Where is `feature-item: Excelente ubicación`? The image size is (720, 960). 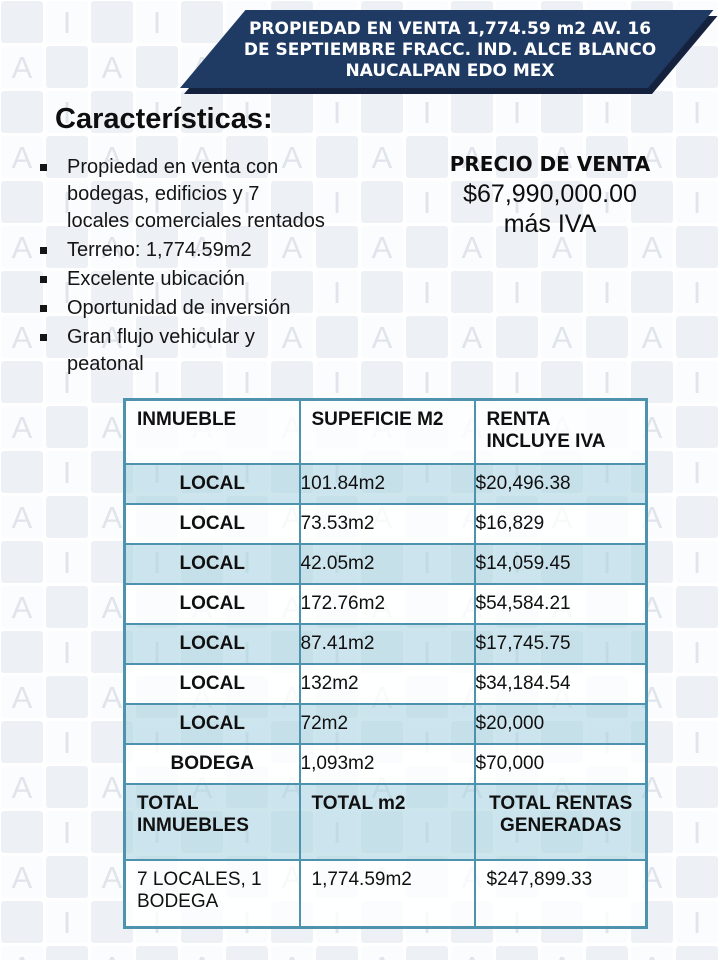 feature-item: Excelente ubicación is located at coordinates (181, 279).